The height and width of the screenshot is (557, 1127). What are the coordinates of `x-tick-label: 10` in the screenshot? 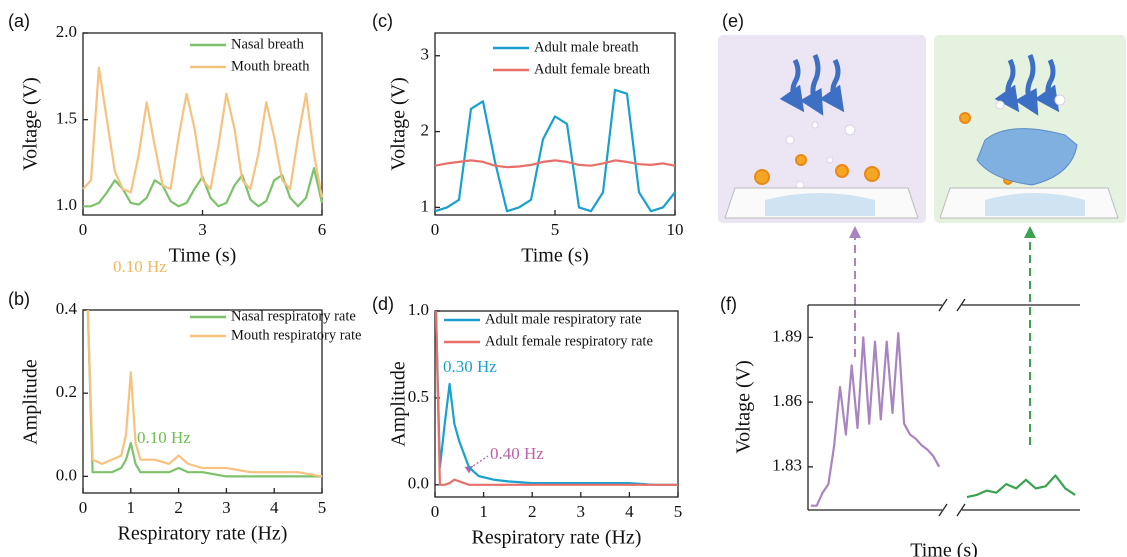 It's located at (675, 229).